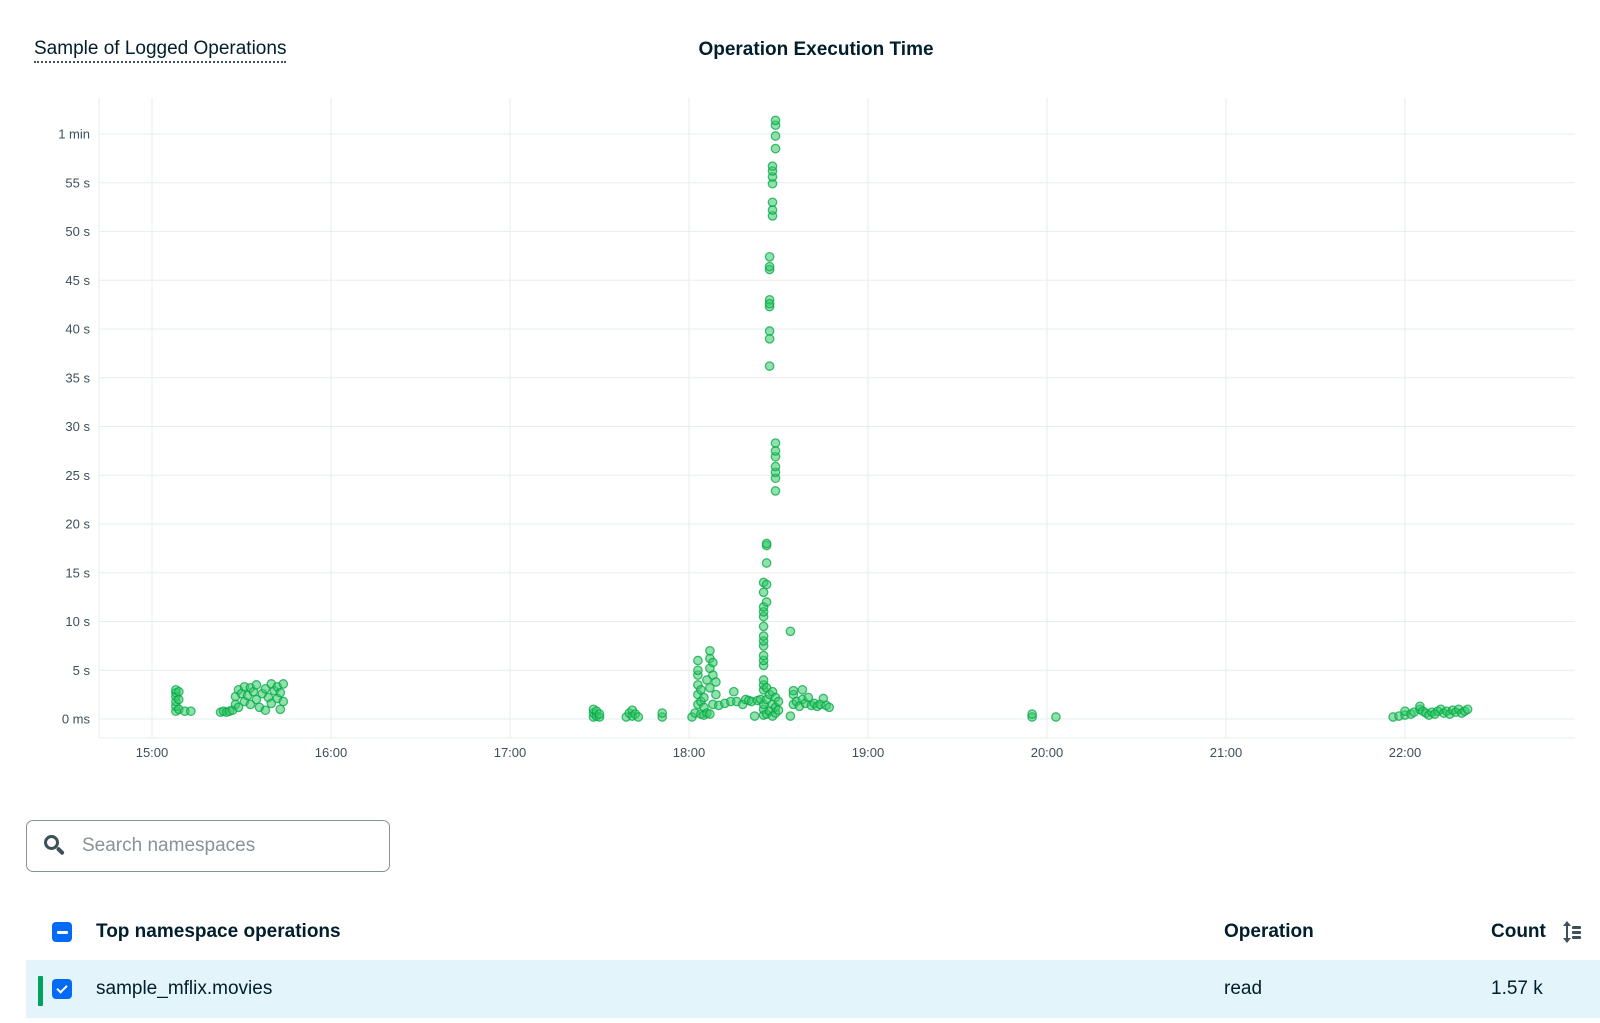  I want to click on namespace-cell: sample_mflix.movies, so click(184, 988).